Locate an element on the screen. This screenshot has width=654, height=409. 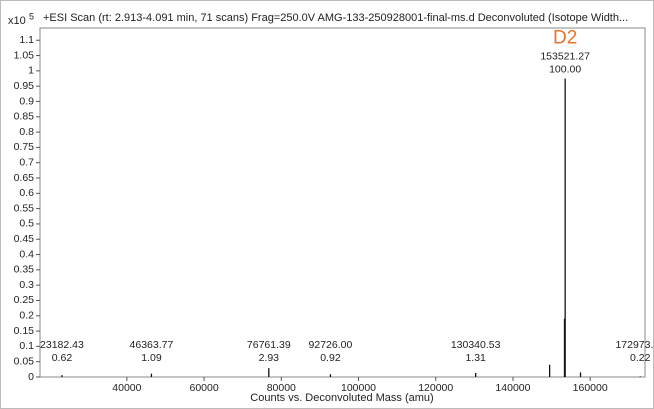
y-tick-label: 0.55 is located at coordinates (24, 208).